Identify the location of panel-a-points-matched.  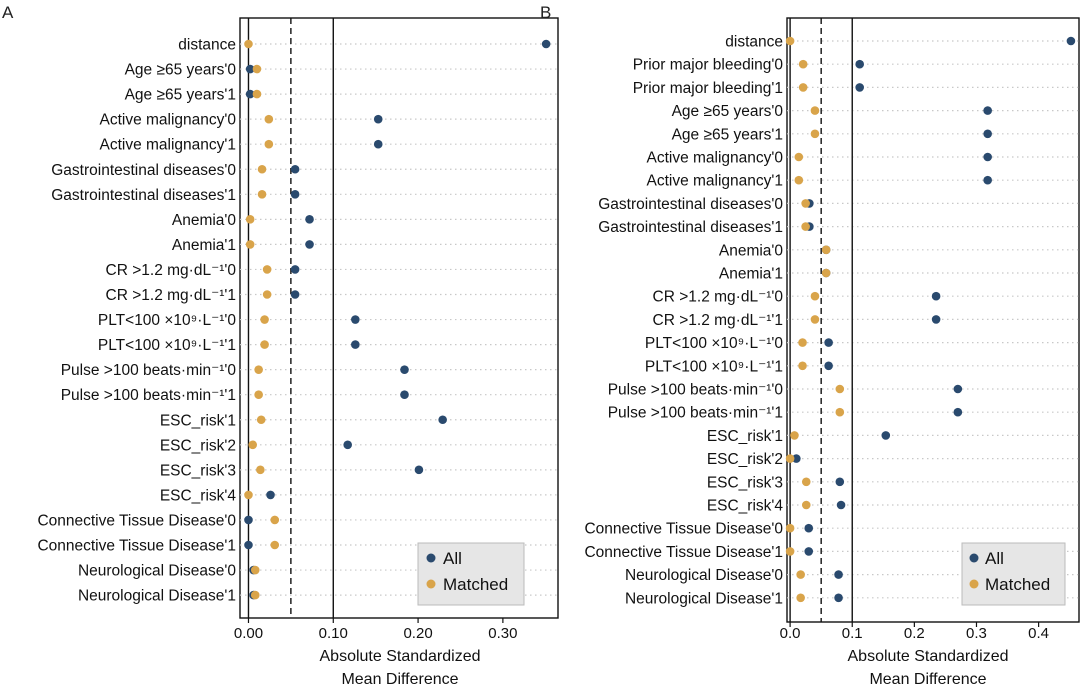
(262, 319).